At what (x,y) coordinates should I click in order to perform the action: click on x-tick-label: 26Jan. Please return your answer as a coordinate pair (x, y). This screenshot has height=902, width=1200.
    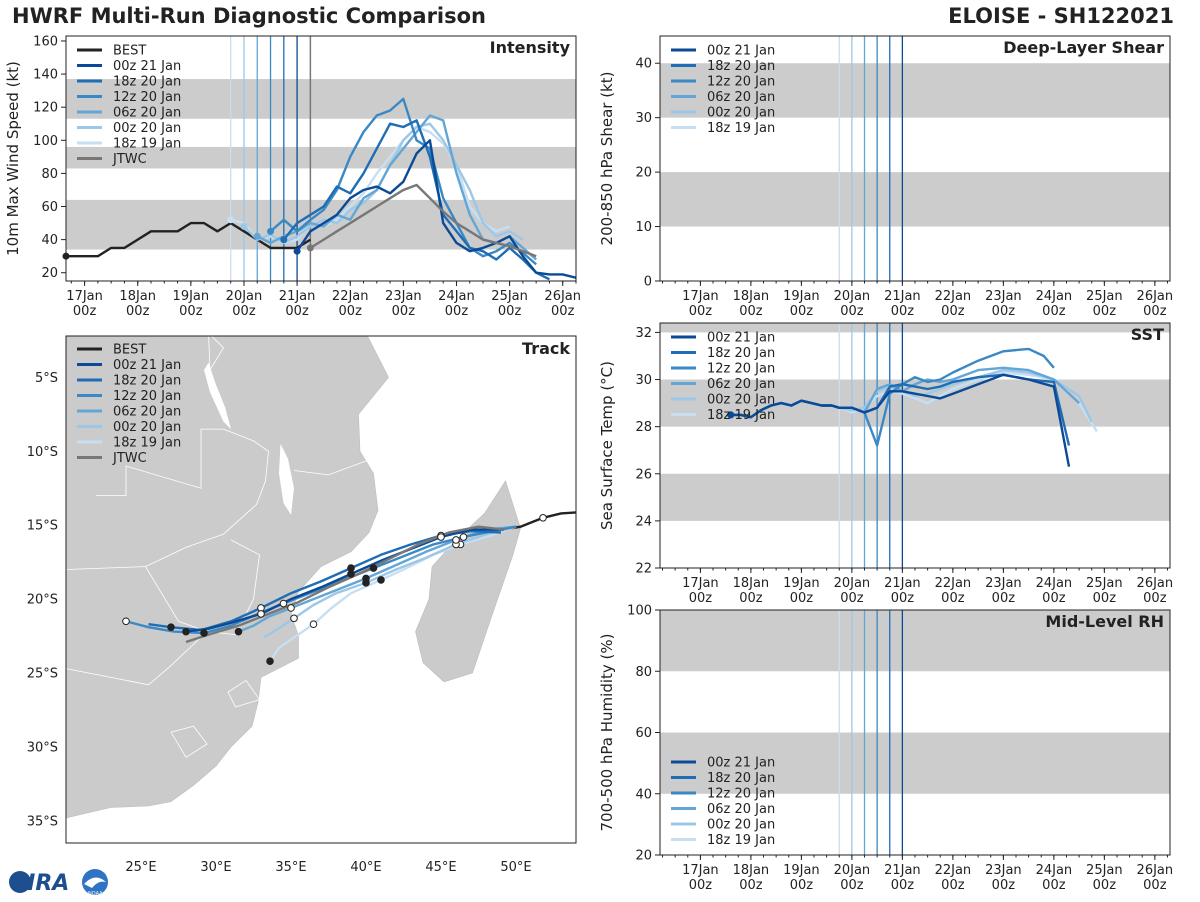
    Looking at the image, I should click on (1155, 583).